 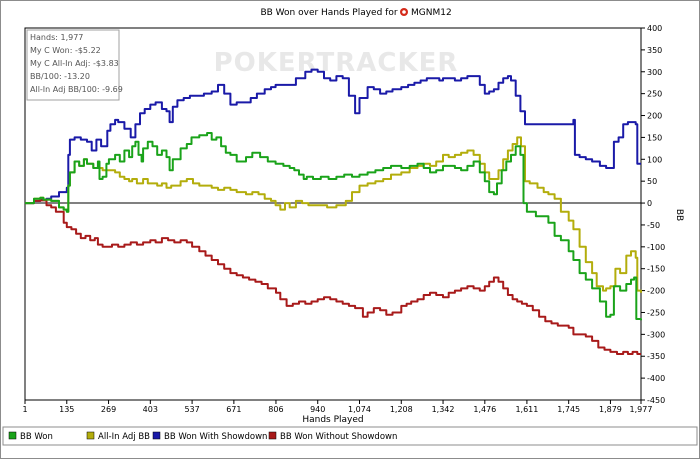 I want to click on y-tick-label: 250, so click(x=654, y=94).